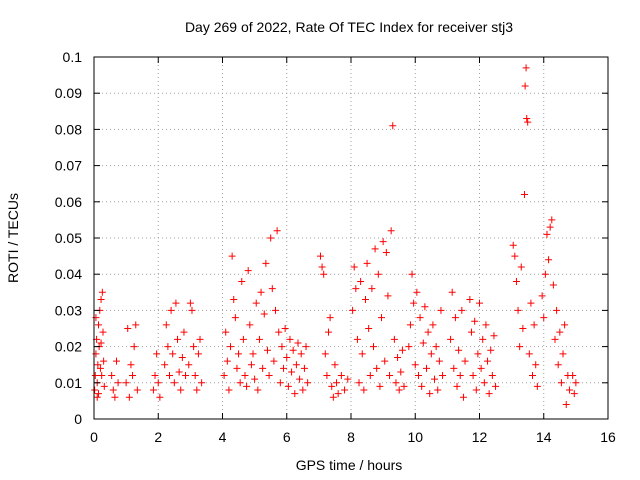 The height and width of the screenshot is (480, 640). I want to click on y-tick-label: 0.03, so click(68, 310).